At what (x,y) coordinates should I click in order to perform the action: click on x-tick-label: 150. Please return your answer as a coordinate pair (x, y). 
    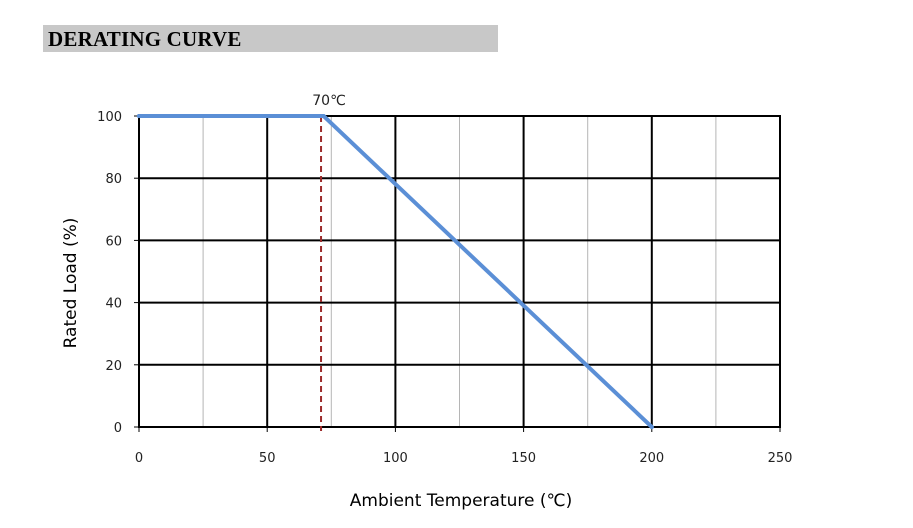
    Looking at the image, I should click on (523, 458).